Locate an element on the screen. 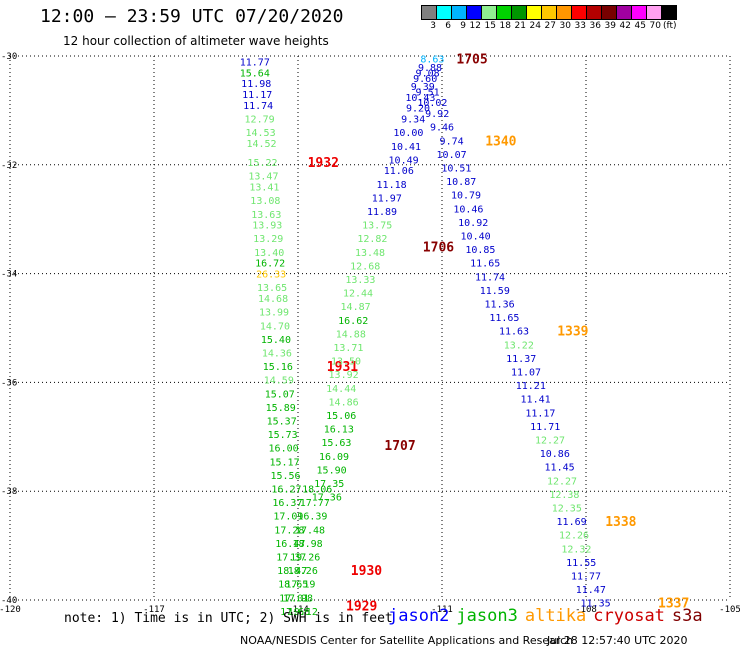  data-point-label: 10.85 is located at coordinates (480, 250).